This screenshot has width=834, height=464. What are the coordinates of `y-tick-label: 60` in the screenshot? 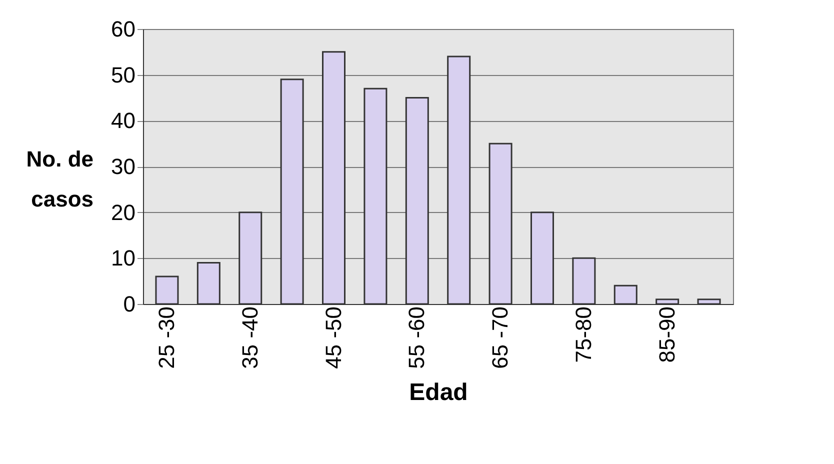 It's located at (123, 29).